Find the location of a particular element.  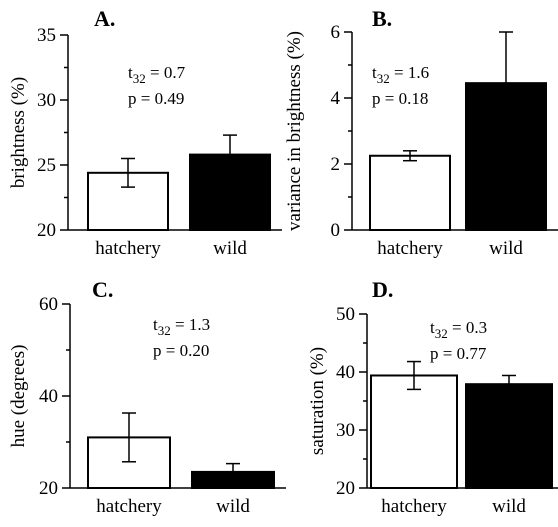

y-tick-label: 0 is located at coordinates (336, 230).